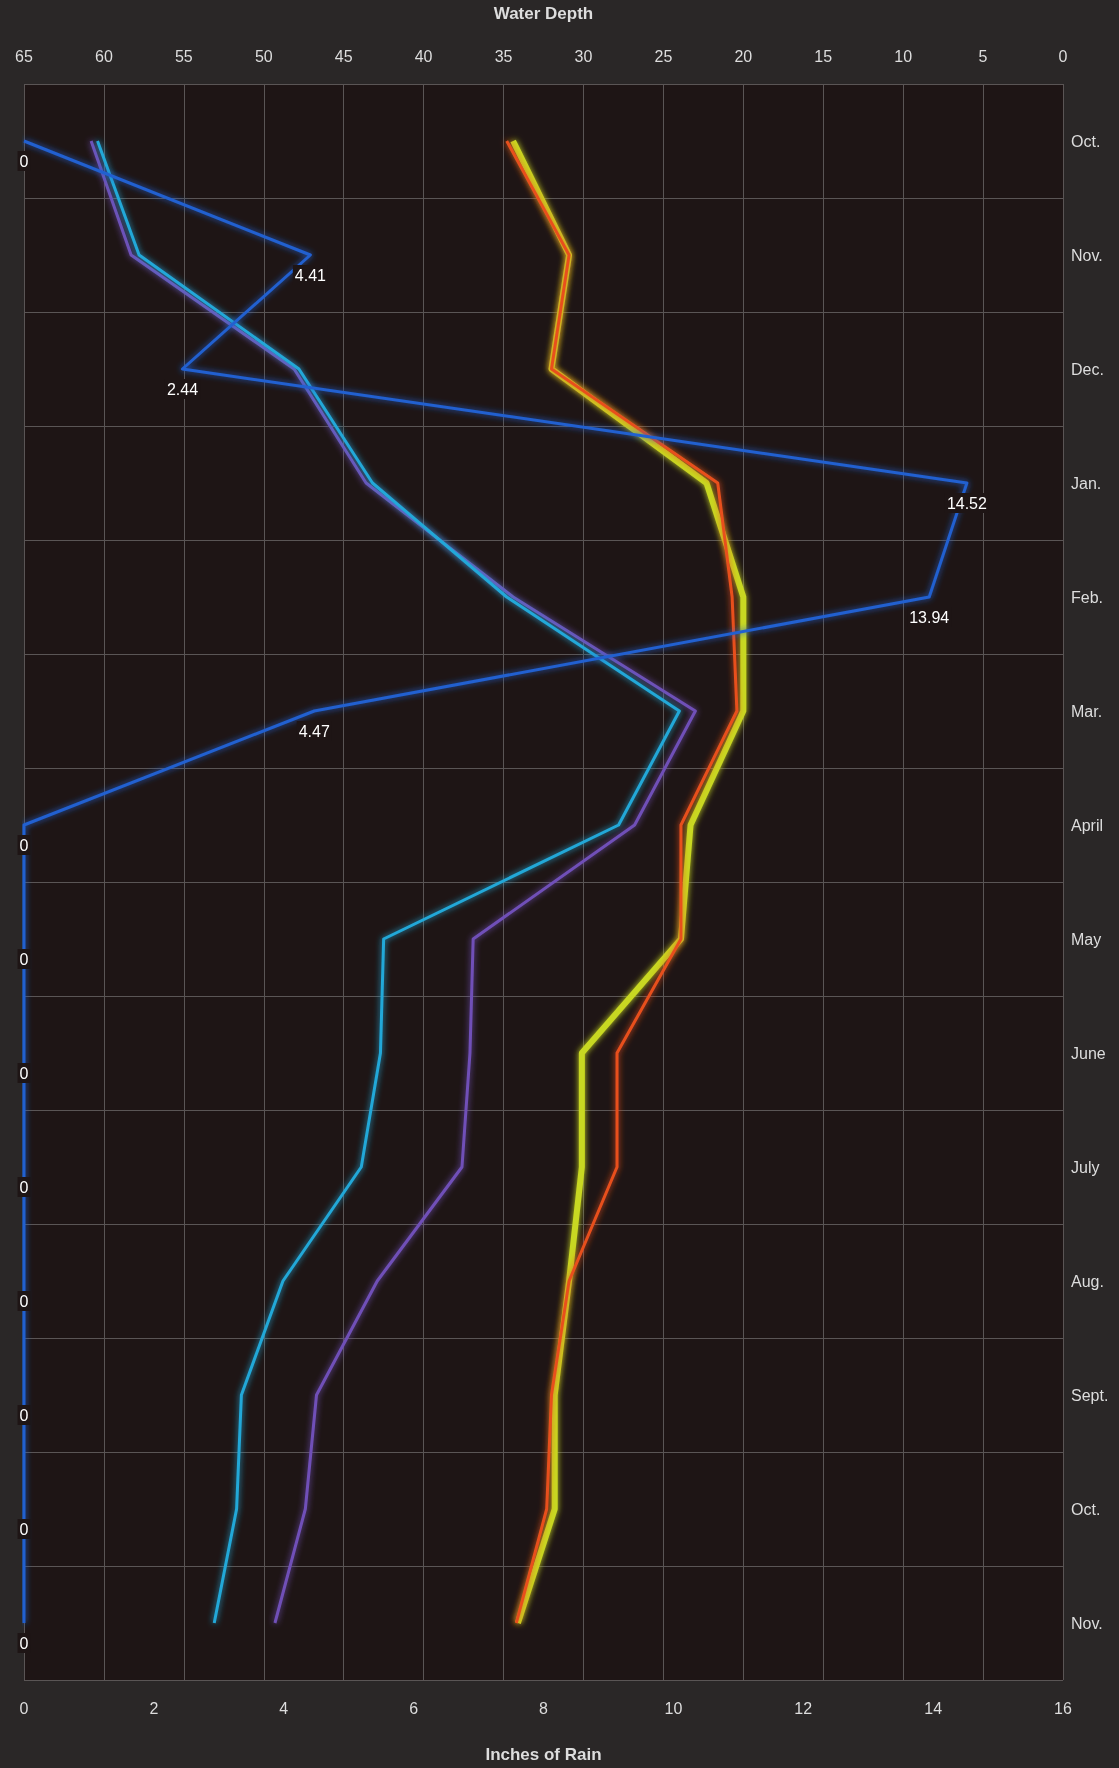 This screenshot has width=1119, height=1768. What do you see at coordinates (183, 56) in the screenshot?
I see `x2-tick-label: 55` at bounding box center [183, 56].